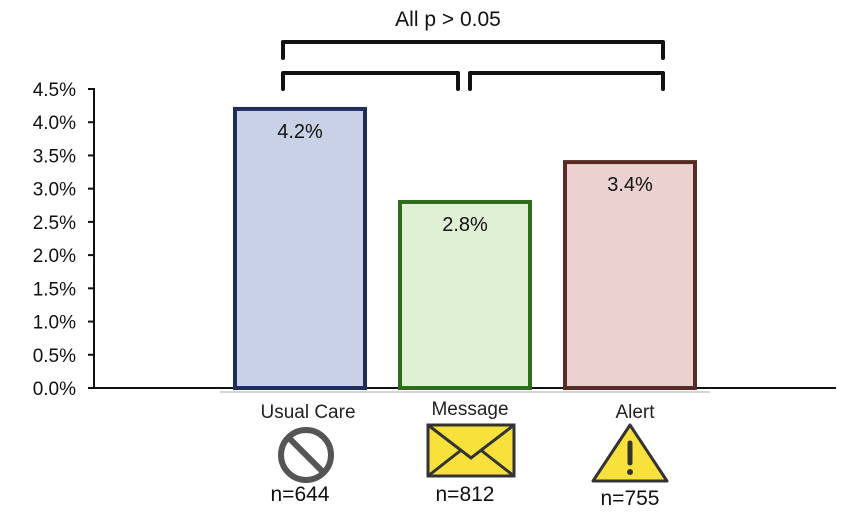 The height and width of the screenshot is (513, 865). Describe the element at coordinates (630, 185) in the screenshot. I see `data-label: 3.4%` at that location.